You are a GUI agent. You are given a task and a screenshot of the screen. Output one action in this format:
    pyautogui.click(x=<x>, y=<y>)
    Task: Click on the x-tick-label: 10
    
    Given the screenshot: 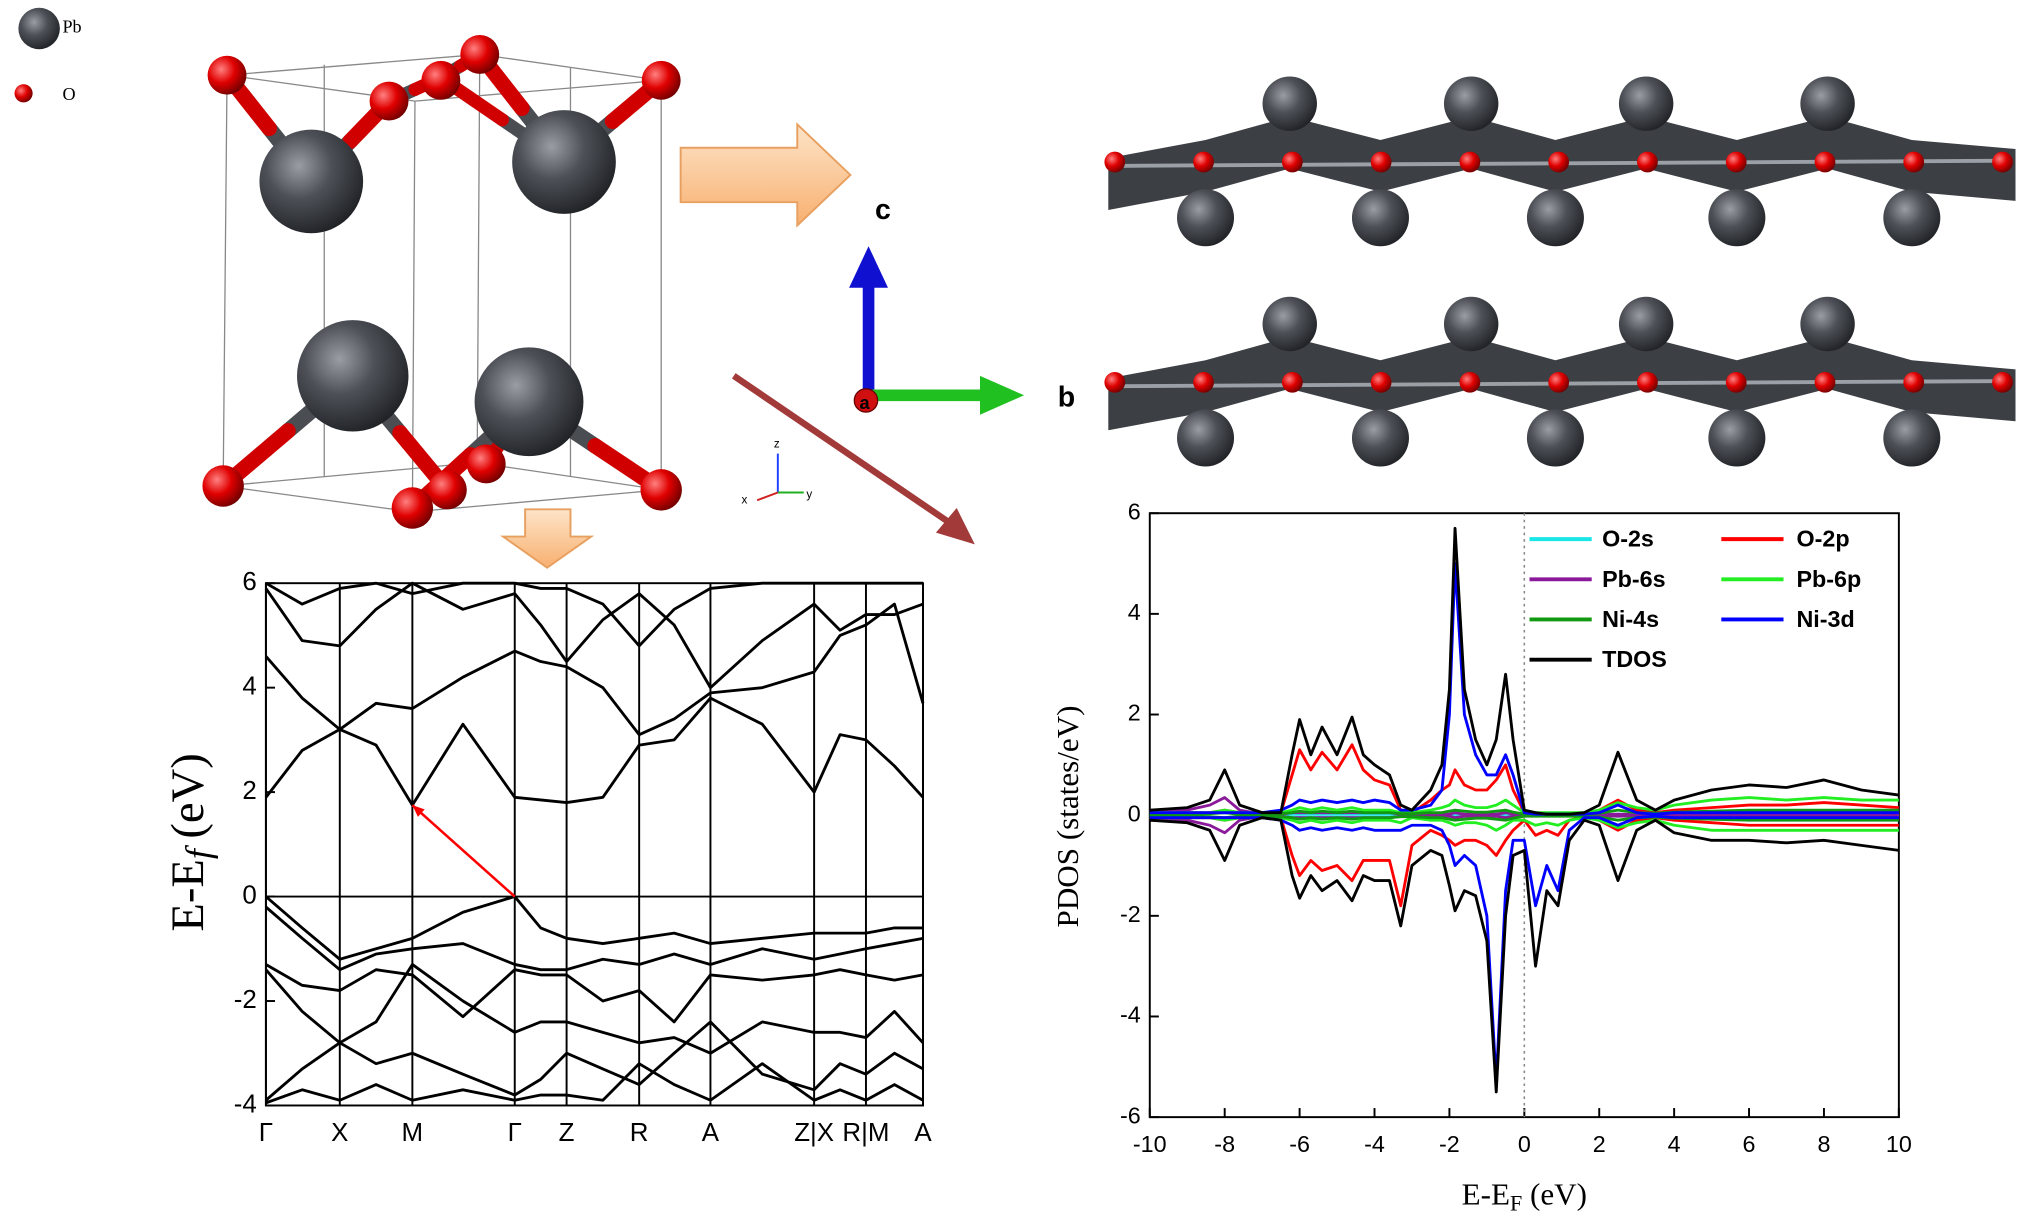 What is the action you would take?
    pyautogui.click(x=1899, y=1144)
    